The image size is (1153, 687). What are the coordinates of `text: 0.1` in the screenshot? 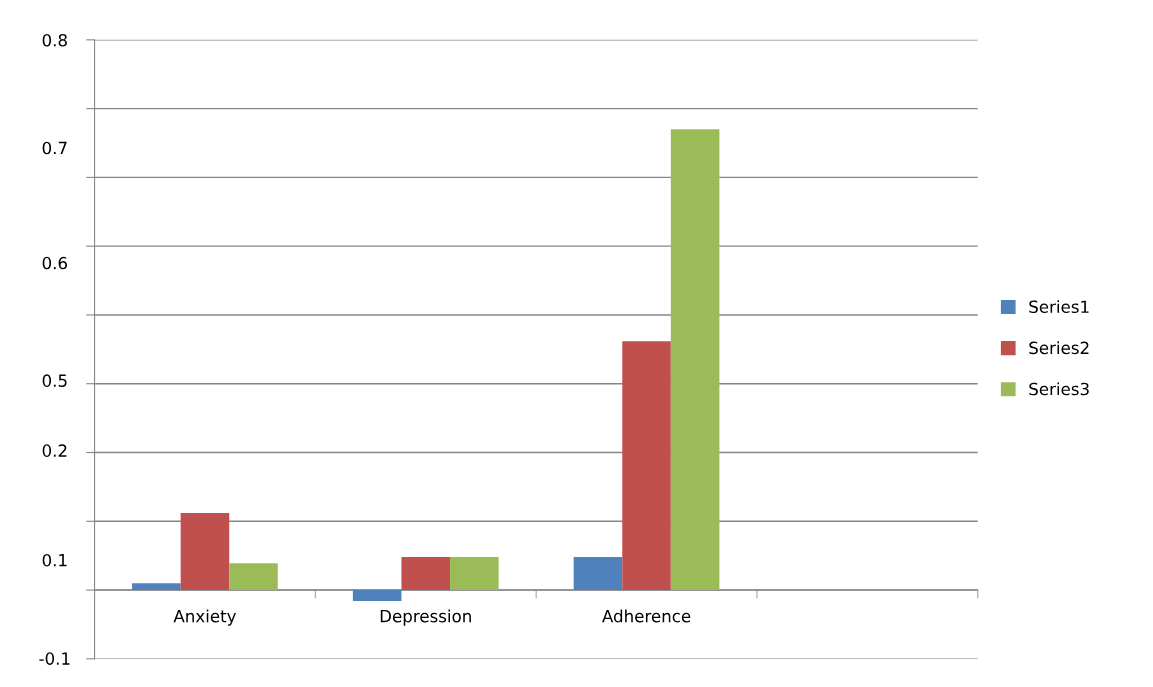 It's located at (54, 560).